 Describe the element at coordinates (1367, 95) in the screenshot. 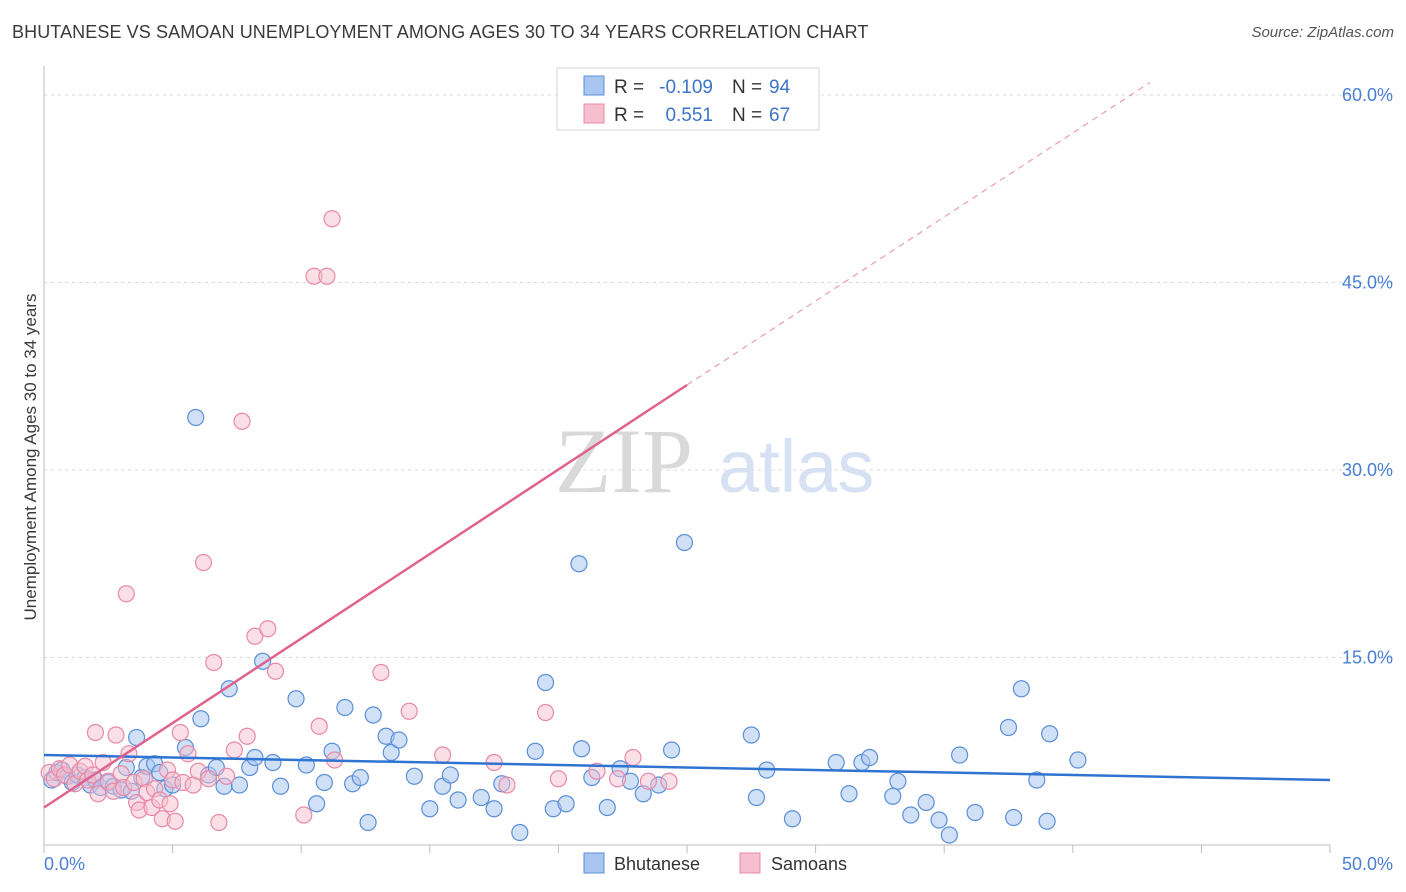

I see `y-tick-label: 60.0%` at that location.